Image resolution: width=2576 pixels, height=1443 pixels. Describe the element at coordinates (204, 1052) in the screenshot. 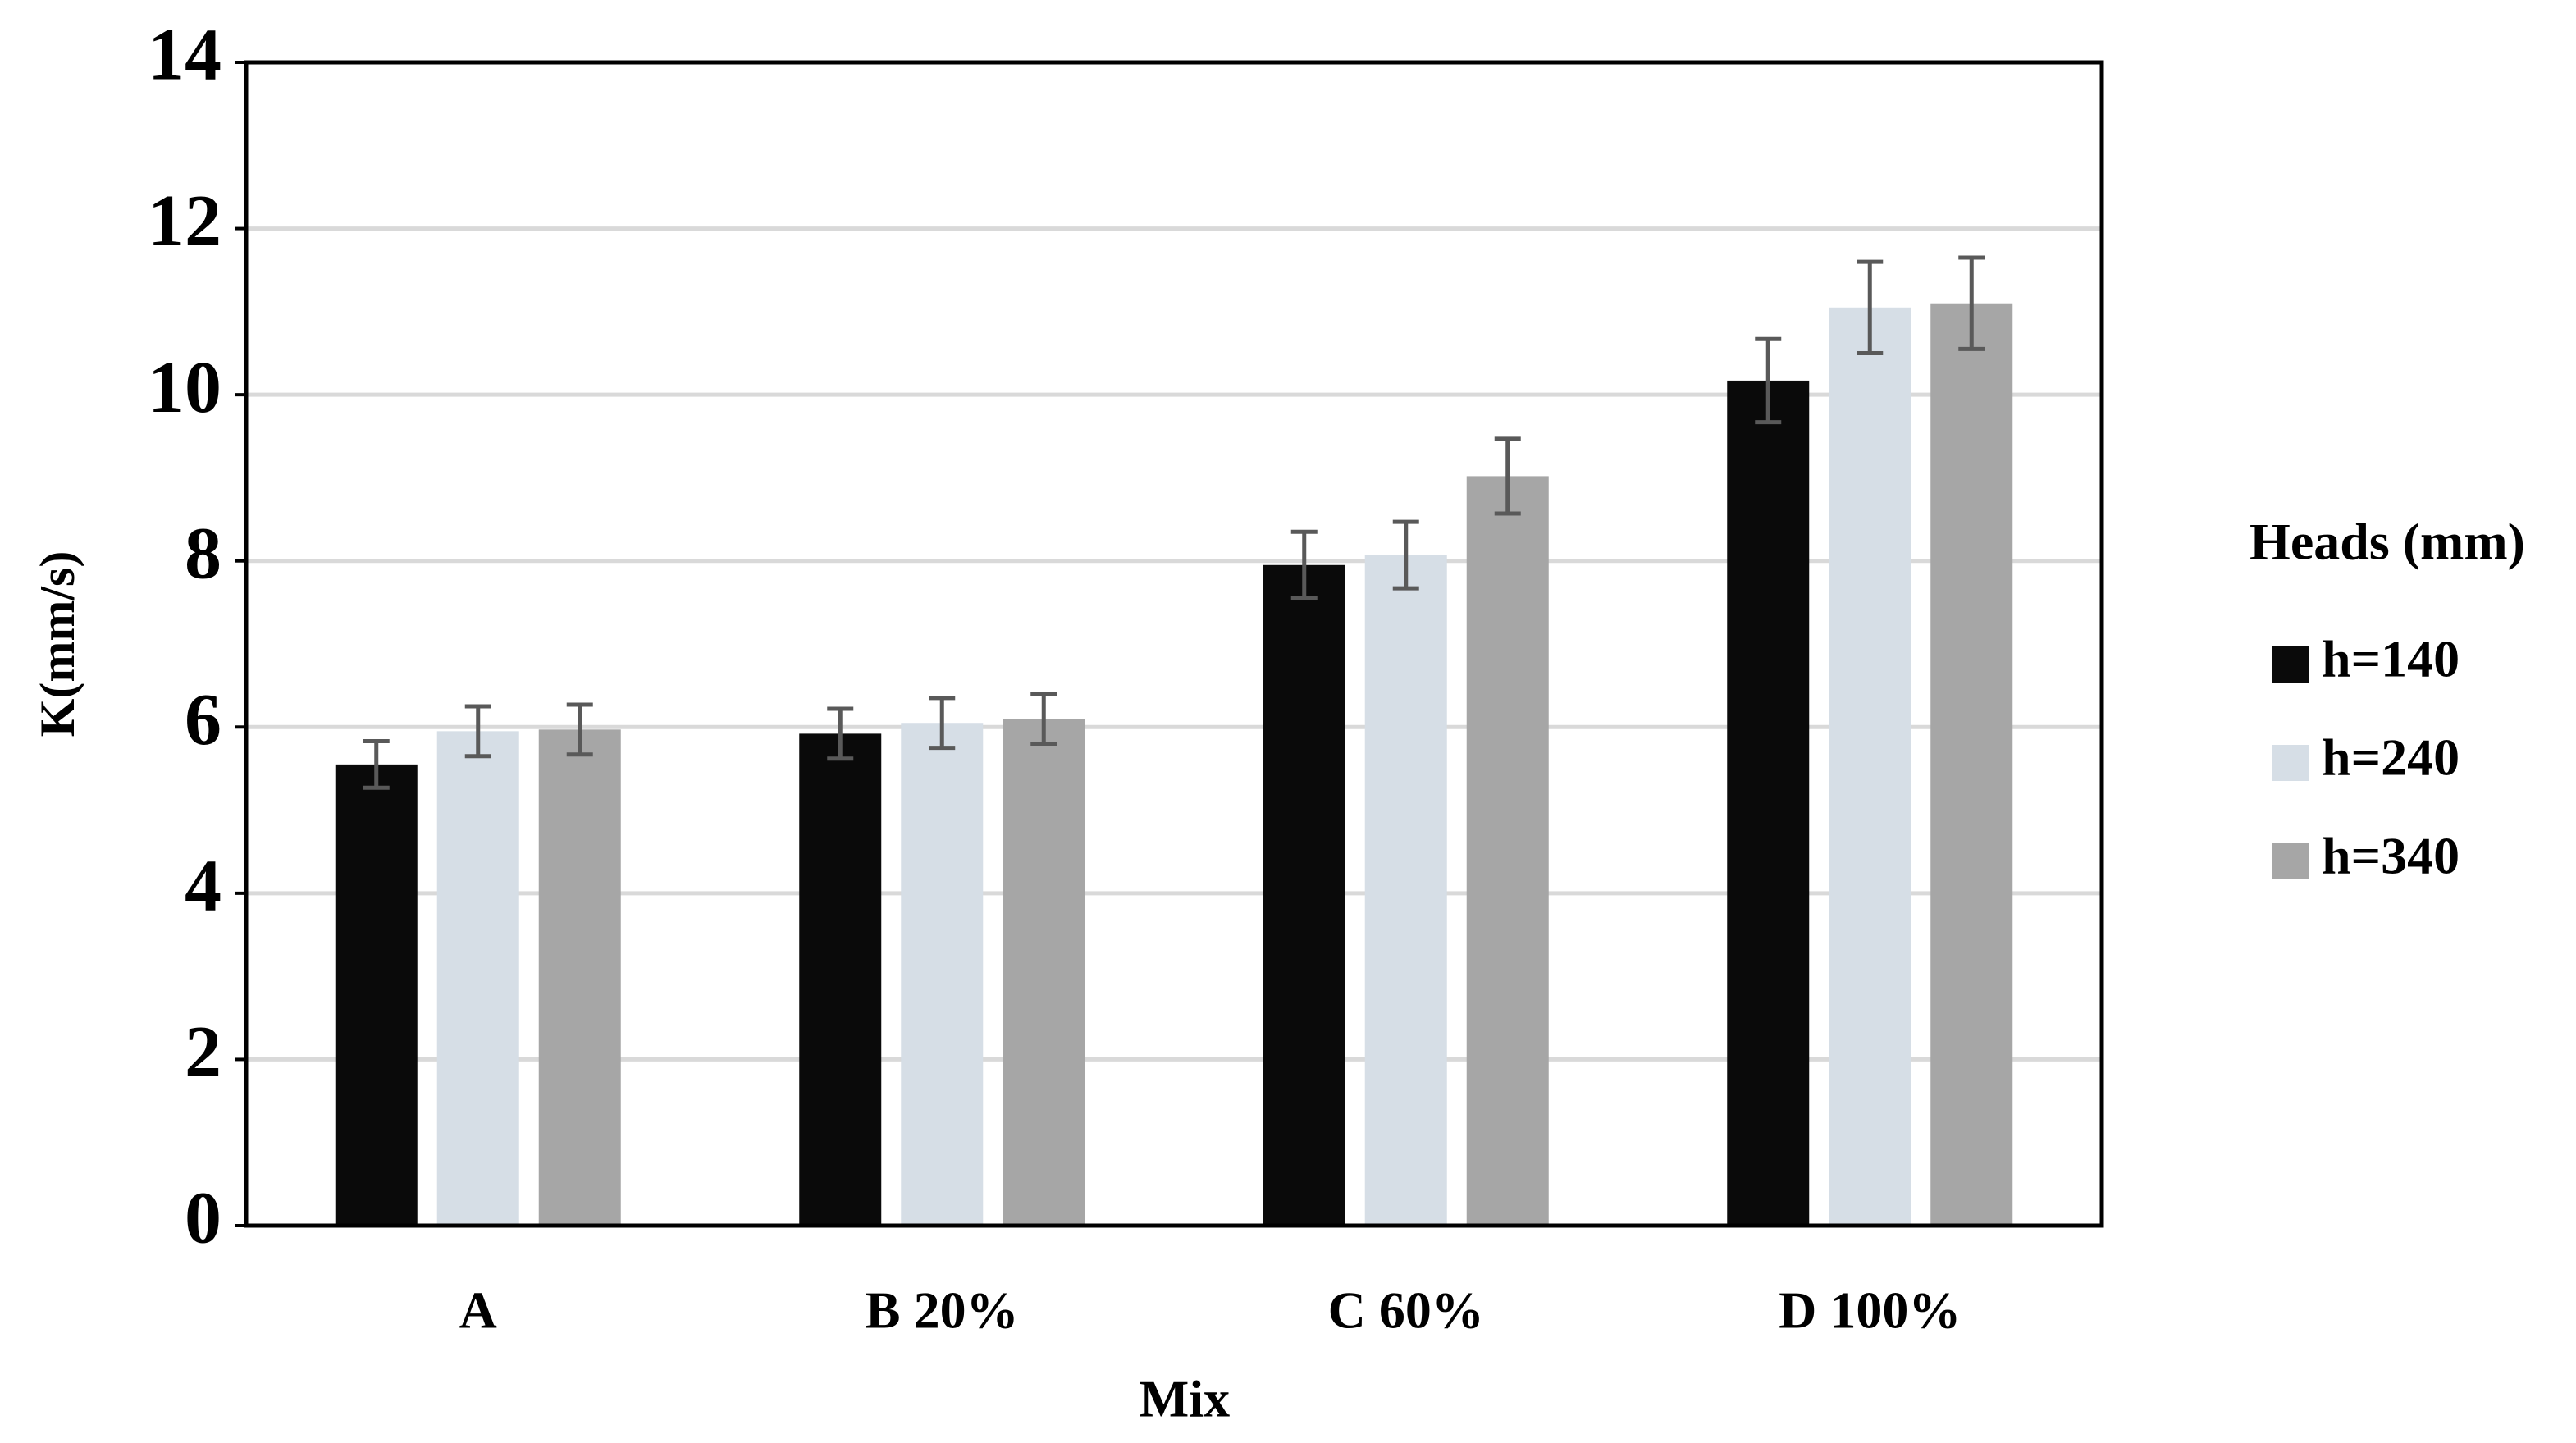

I see `y-tick-label: 2` at that location.